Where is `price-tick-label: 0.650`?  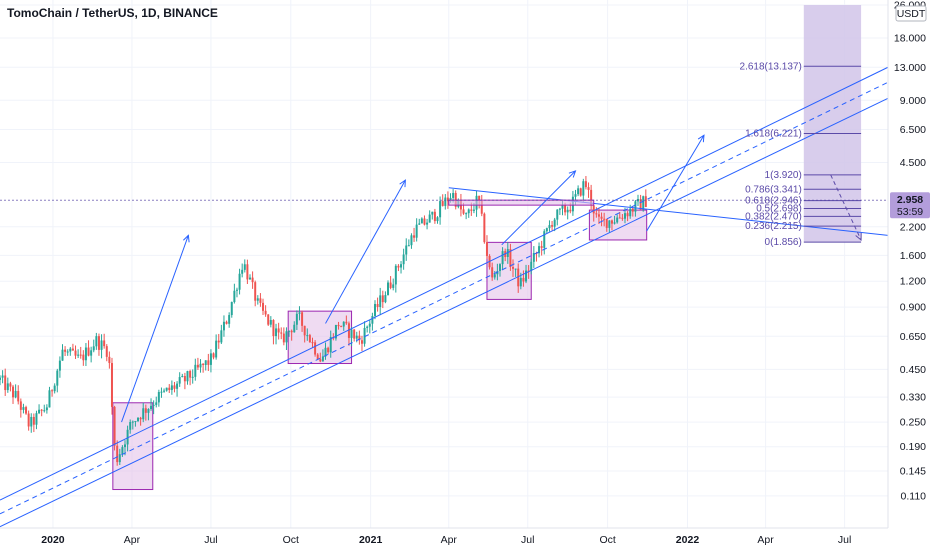
price-tick-label: 0.650 is located at coordinates (913, 337).